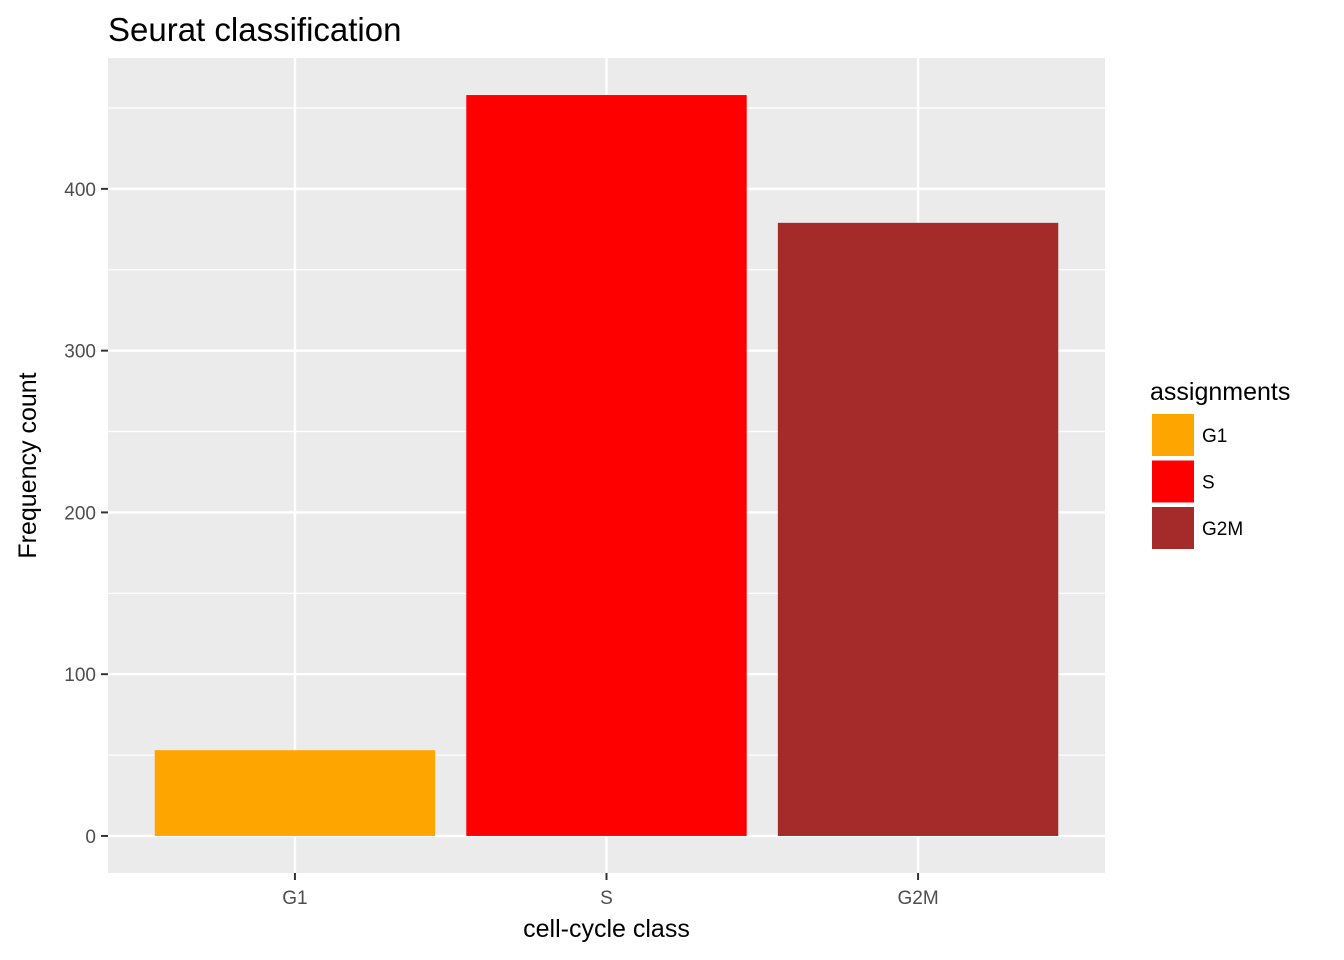 Image resolution: width=1344 pixels, height=960 pixels. What do you see at coordinates (80, 513) in the screenshot?
I see `y-tick-label: 200` at bounding box center [80, 513].